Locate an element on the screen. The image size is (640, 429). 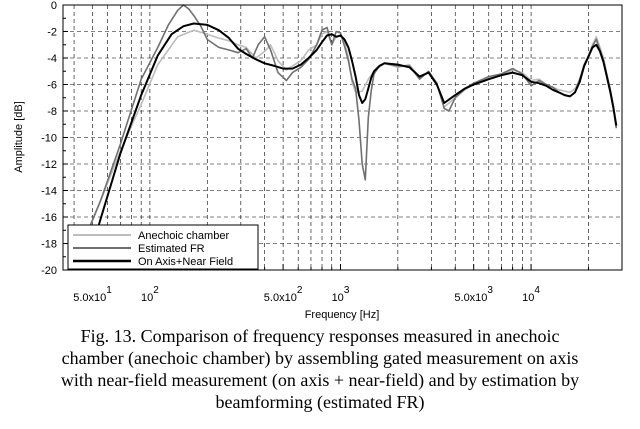
y-tick-label: -2 is located at coordinates (52, 33).